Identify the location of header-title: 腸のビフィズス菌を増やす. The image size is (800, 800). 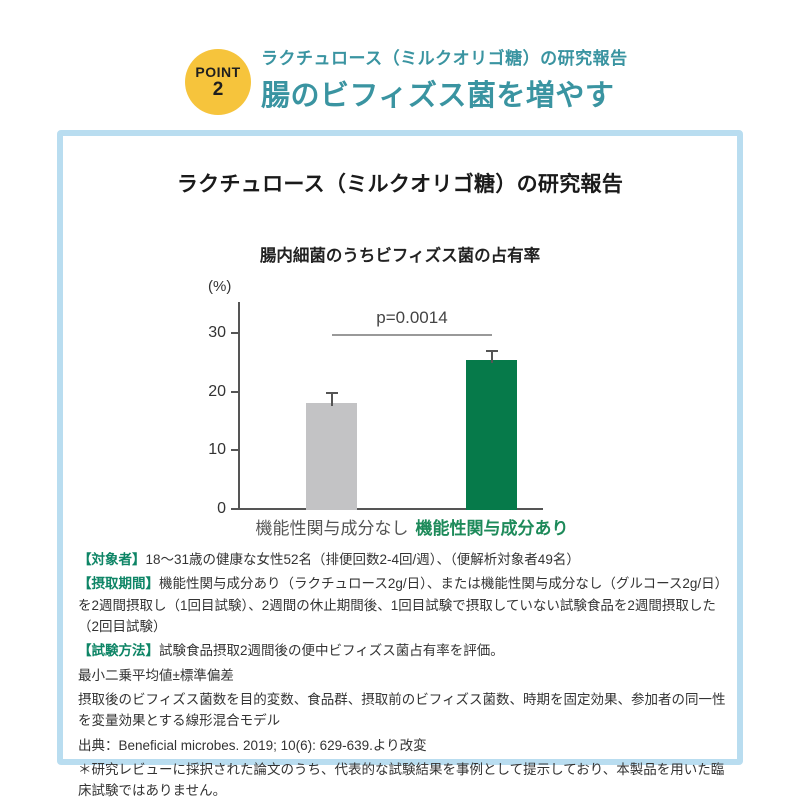
(438, 96).